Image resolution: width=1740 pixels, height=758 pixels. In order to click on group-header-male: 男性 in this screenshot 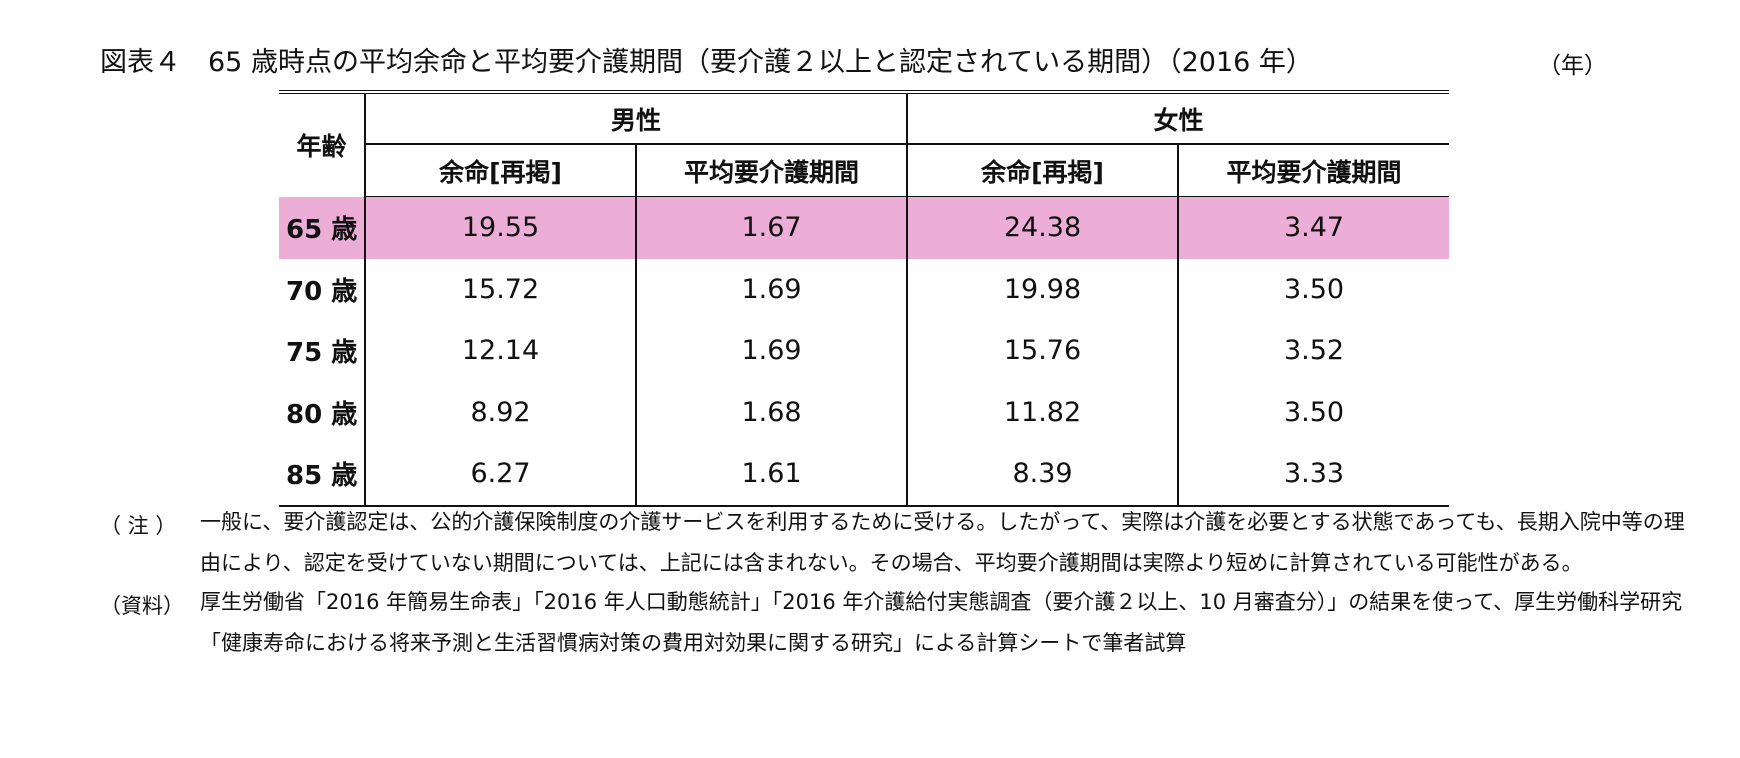, I will do `click(636, 118)`.